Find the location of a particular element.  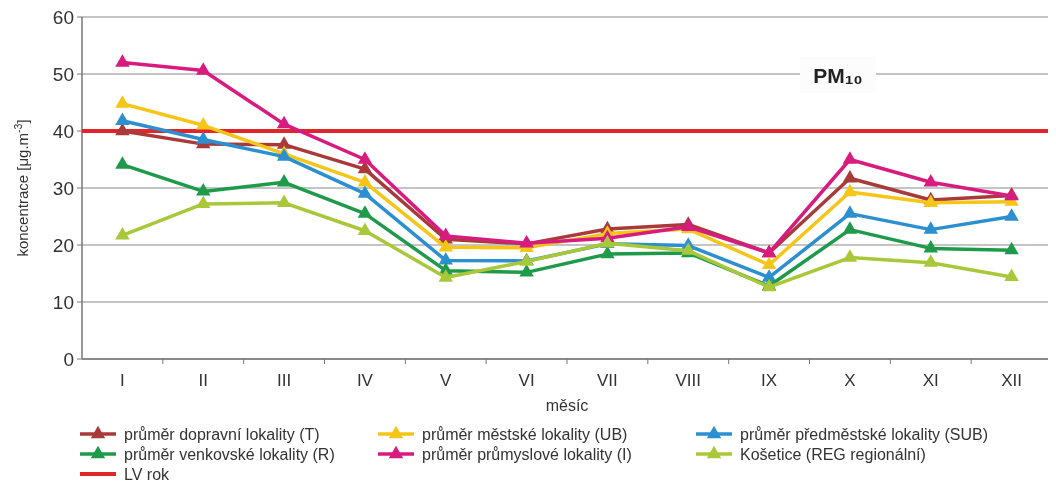

y-tick-label: 10 is located at coordinates (63, 302).